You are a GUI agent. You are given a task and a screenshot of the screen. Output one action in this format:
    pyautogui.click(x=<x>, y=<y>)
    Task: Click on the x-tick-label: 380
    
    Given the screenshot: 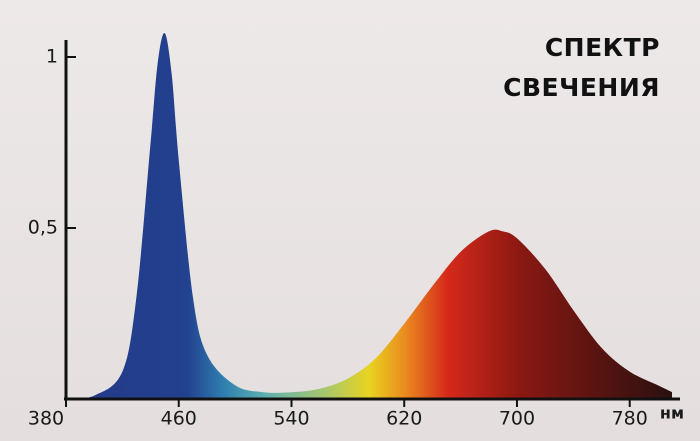 What is the action you would take?
    pyautogui.click(x=46, y=419)
    